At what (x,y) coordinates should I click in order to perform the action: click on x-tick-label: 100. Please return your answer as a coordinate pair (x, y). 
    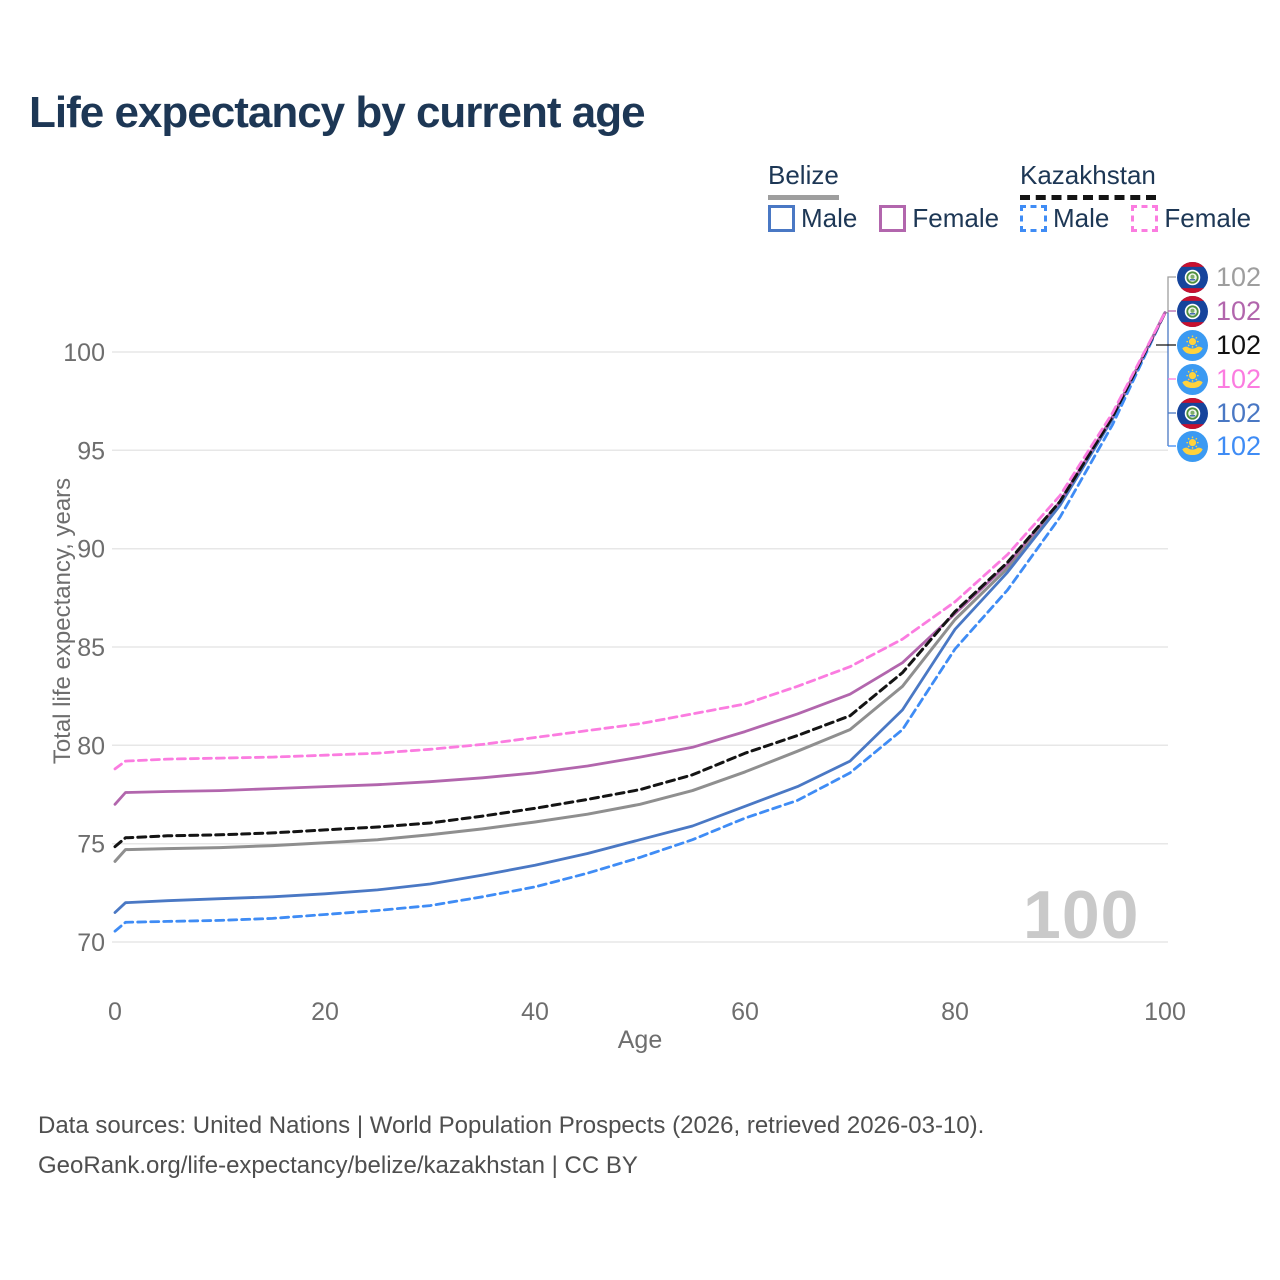
    Looking at the image, I should click on (1165, 1012).